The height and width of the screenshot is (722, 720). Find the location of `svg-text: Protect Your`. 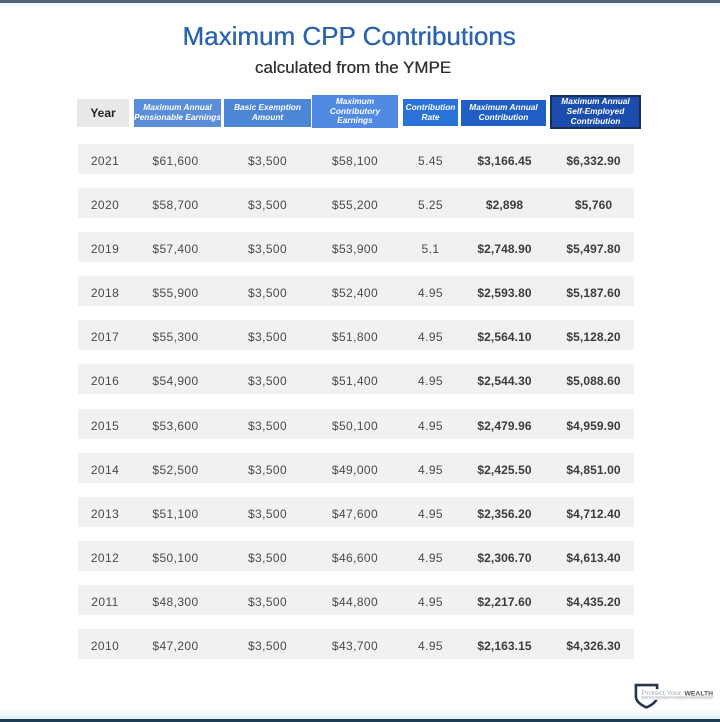

svg-text: Protect Your is located at coordinates (662, 693).